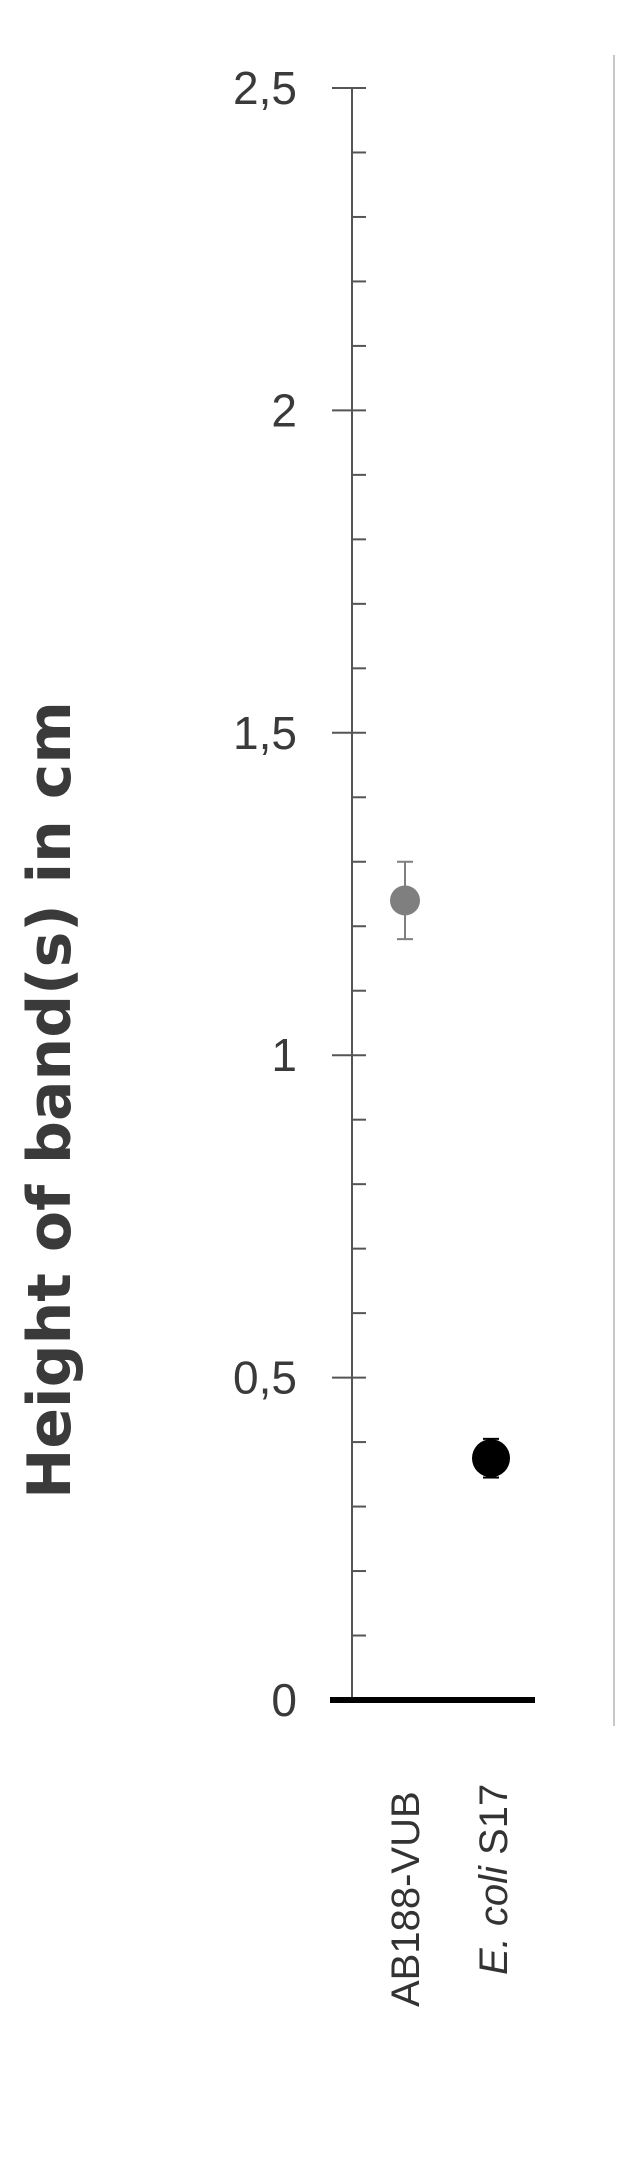  What do you see at coordinates (284, 1700) in the screenshot?
I see `y-tick-label: 0` at bounding box center [284, 1700].